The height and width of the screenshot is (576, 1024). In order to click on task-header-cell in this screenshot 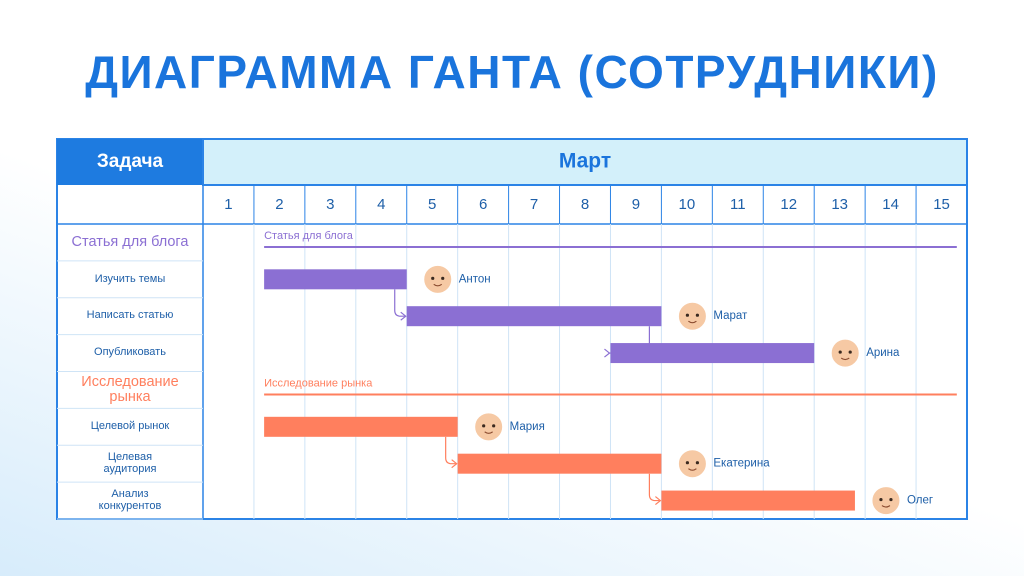, I will do `click(130, 162)`.